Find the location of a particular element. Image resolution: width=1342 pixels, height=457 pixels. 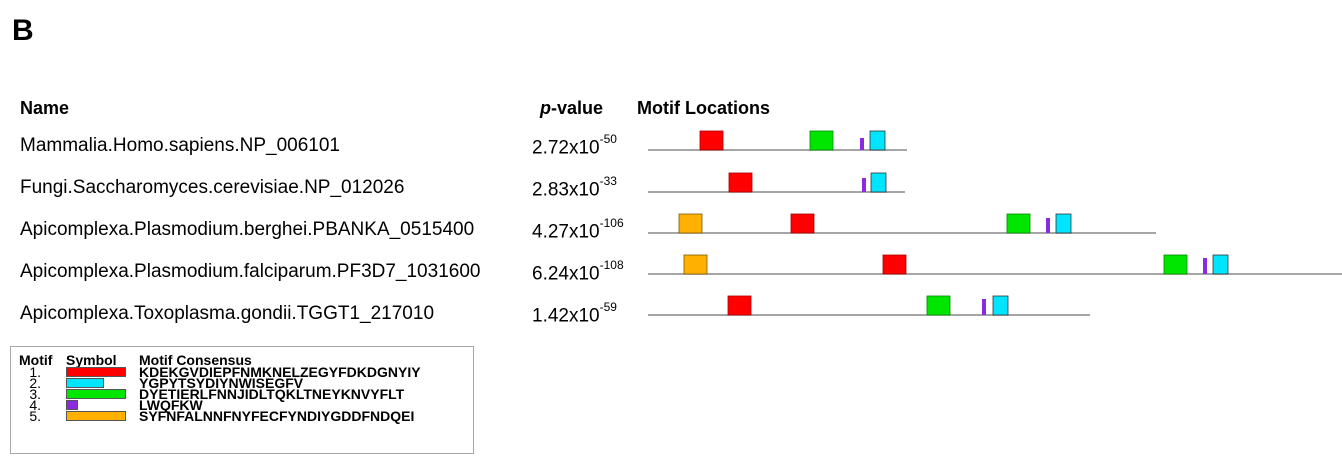

p-value: 6.24x10-108 is located at coordinates (578, 271).